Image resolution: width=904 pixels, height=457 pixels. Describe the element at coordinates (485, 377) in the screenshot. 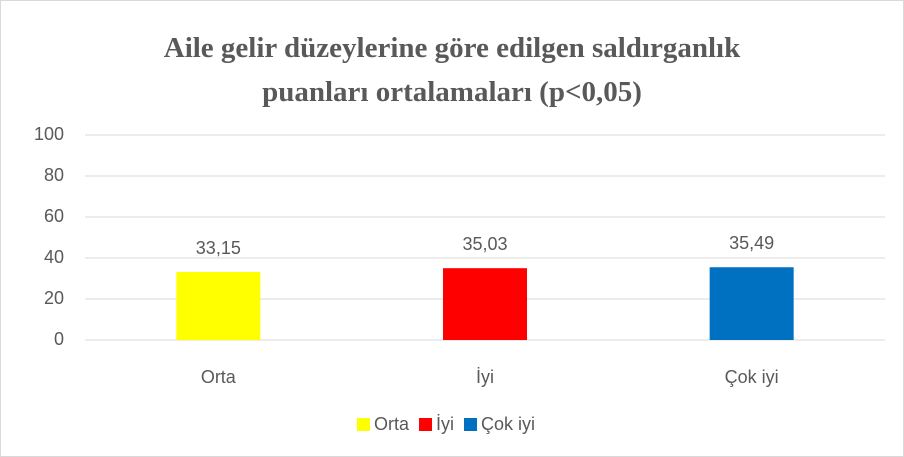

I see `x-tick-label: İyi` at that location.